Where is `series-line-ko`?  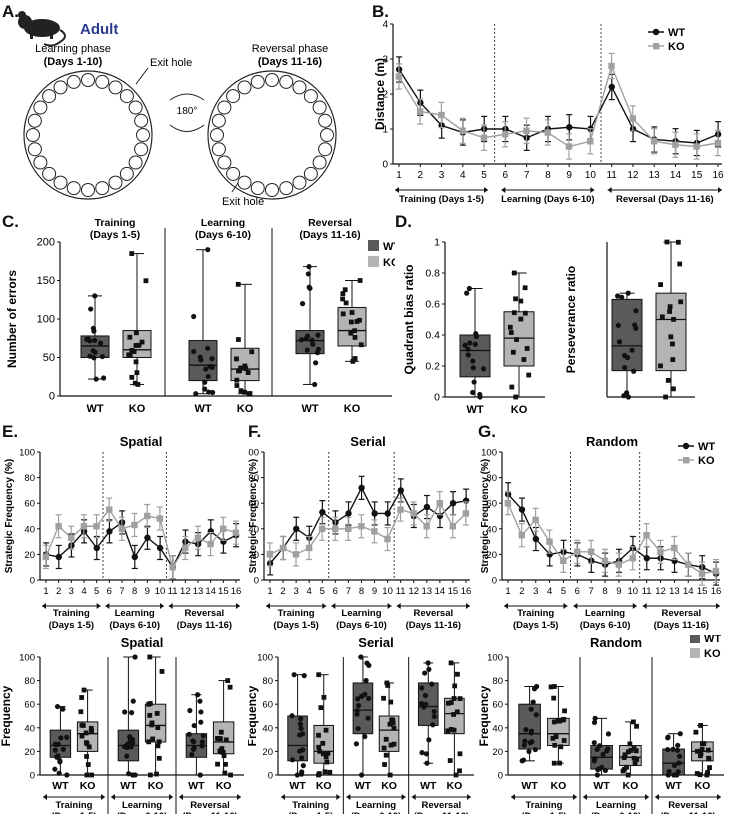
series-line-ko is located at coordinates (141, 538).